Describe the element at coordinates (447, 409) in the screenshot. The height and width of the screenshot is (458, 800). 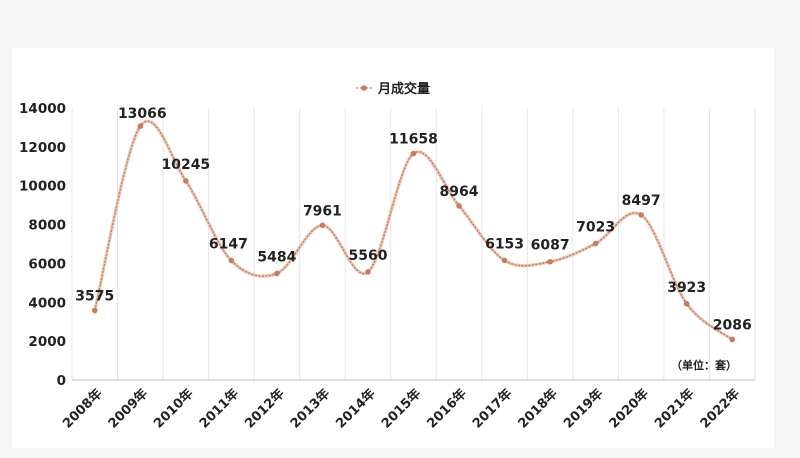
I see `x-tick-label: 2016年` at that location.